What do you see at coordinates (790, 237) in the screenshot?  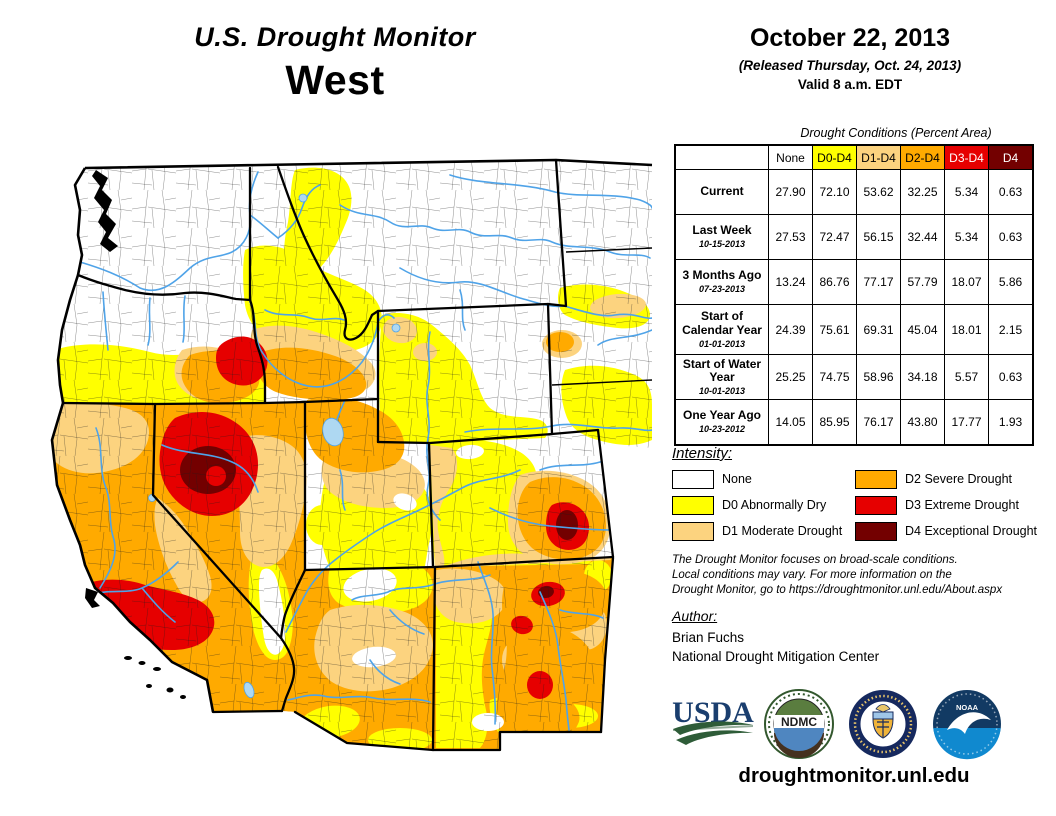 I see `table-cell: 27.53` at bounding box center [790, 237].